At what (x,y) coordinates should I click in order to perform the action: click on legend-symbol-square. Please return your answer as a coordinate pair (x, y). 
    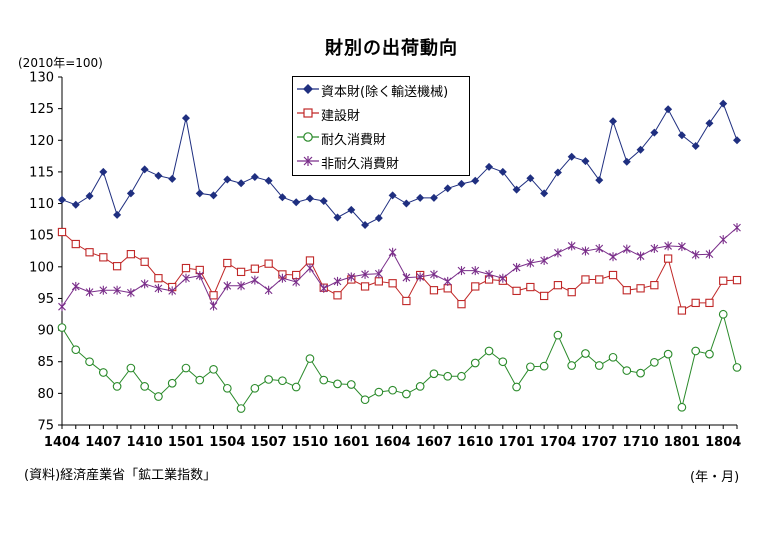
    Looking at the image, I should click on (308, 113).